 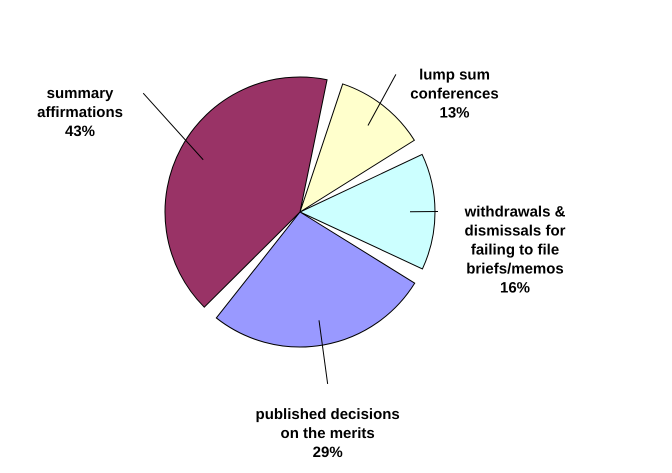 What do you see at coordinates (327, 452) in the screenshot?
I see `data-label: 29%` at bounding box center [327, 452].